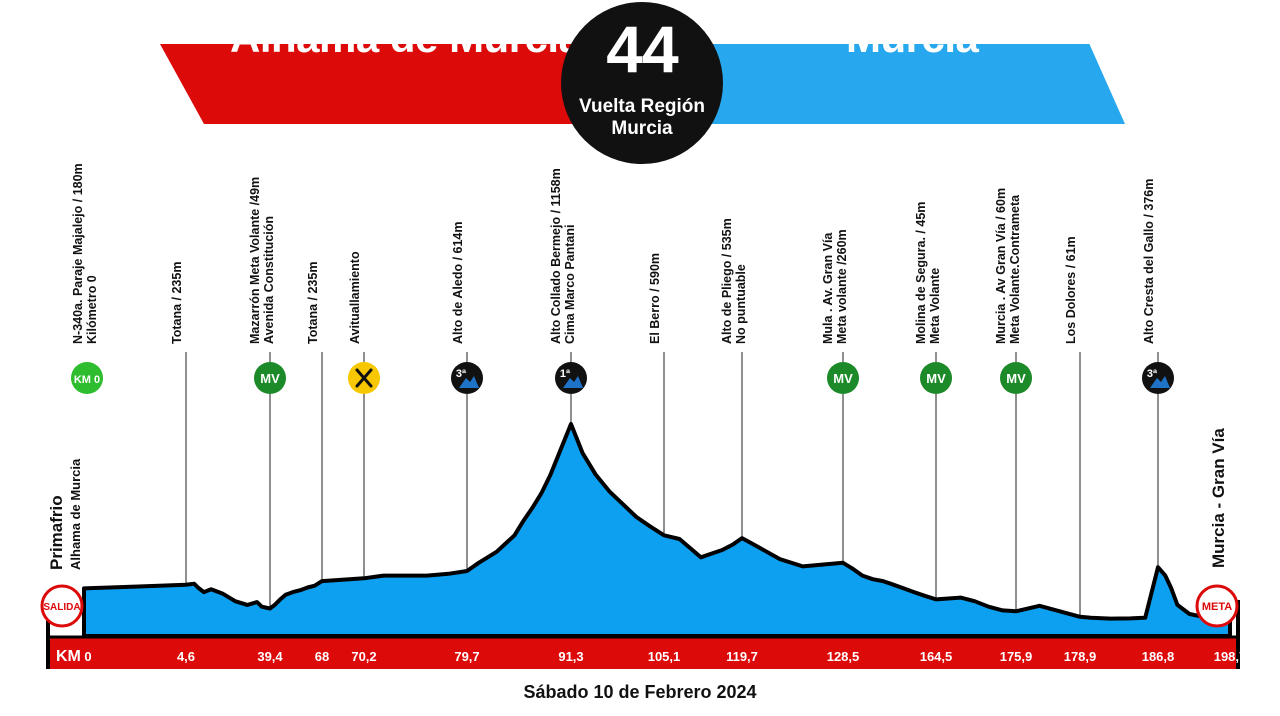 The width and height of the screenshot is (1280, 716). Describe the element at coordinates (828, 288) in the screenshot. I see `point-label: Mula . Av. Gran Vía` at that location.